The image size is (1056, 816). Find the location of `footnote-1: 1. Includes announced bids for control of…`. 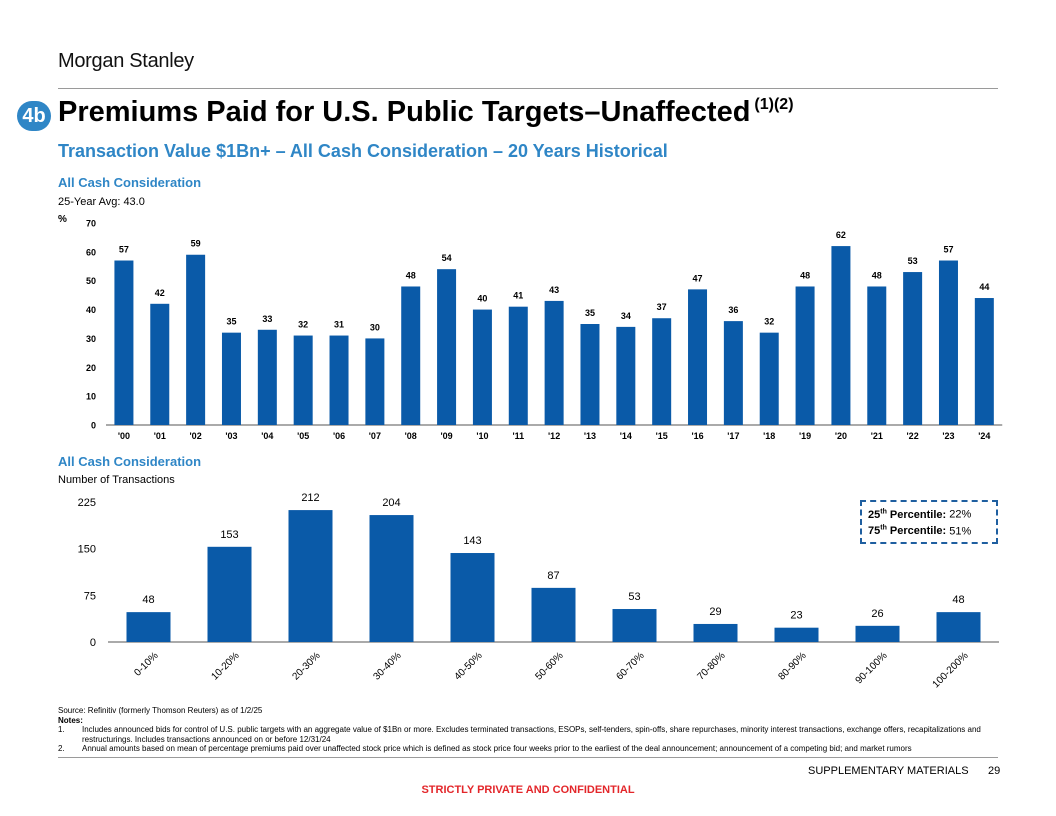

footnote-1: 1. Includes announced bids for control of… is located at coordinates (519, 734).